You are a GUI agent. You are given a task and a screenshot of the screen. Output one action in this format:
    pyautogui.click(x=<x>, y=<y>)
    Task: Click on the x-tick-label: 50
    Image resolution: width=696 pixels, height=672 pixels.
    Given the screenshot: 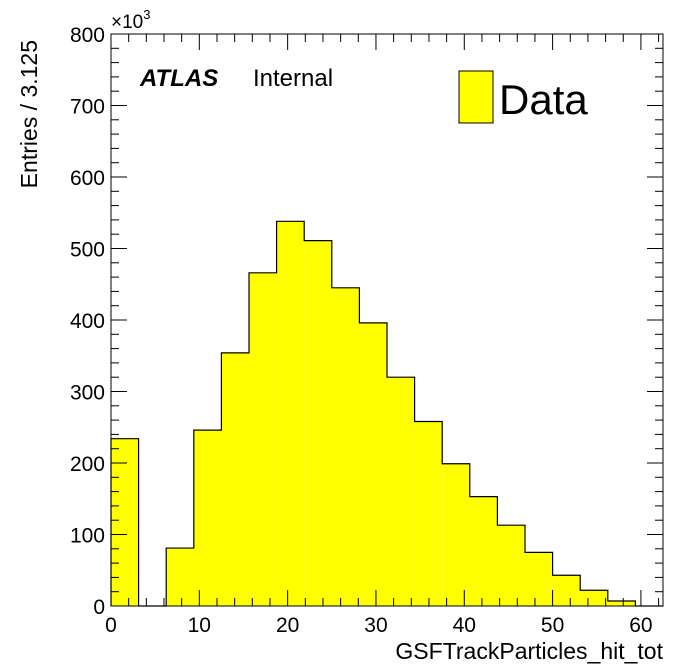 What is the action you would take?
    pyautogui.click(x=552, y=625)
    